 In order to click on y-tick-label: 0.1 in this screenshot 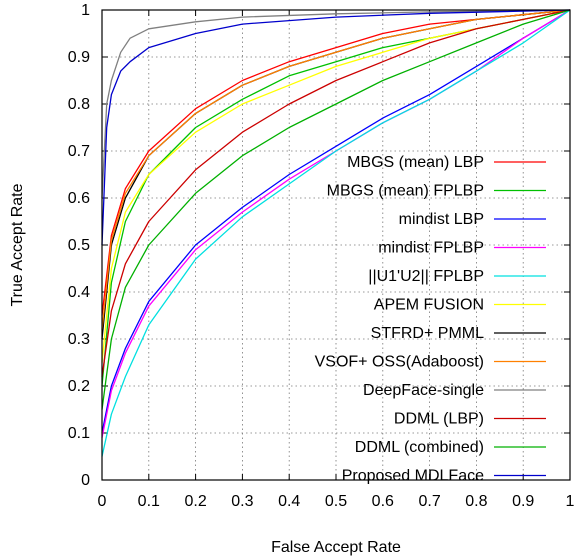, I will do `click(79, 433)`.